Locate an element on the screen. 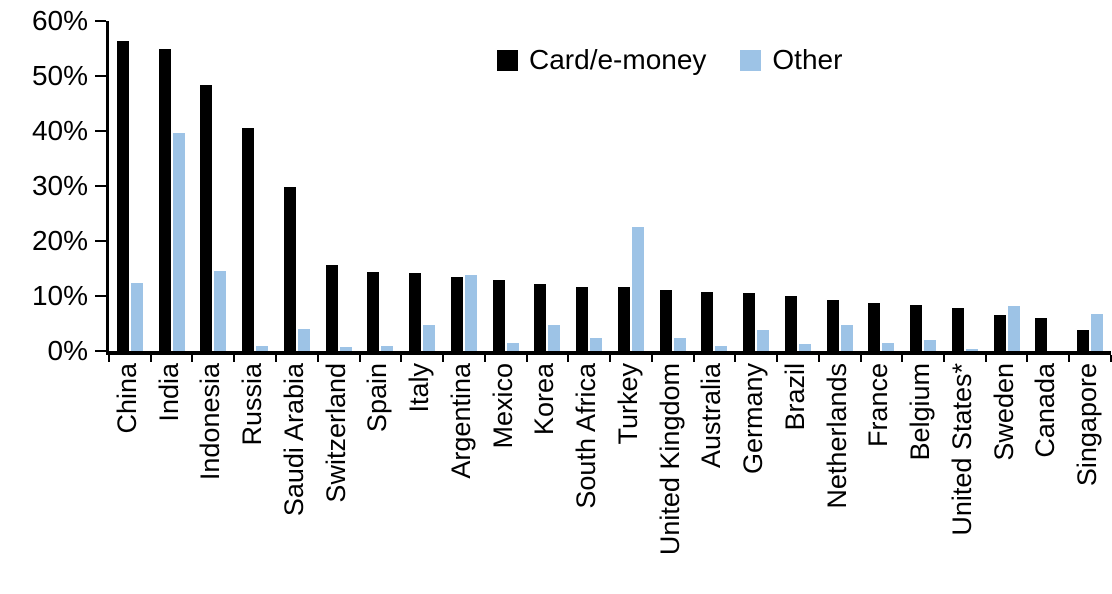  bar-card-e-money-turkey is located at coordinates (623, 319).